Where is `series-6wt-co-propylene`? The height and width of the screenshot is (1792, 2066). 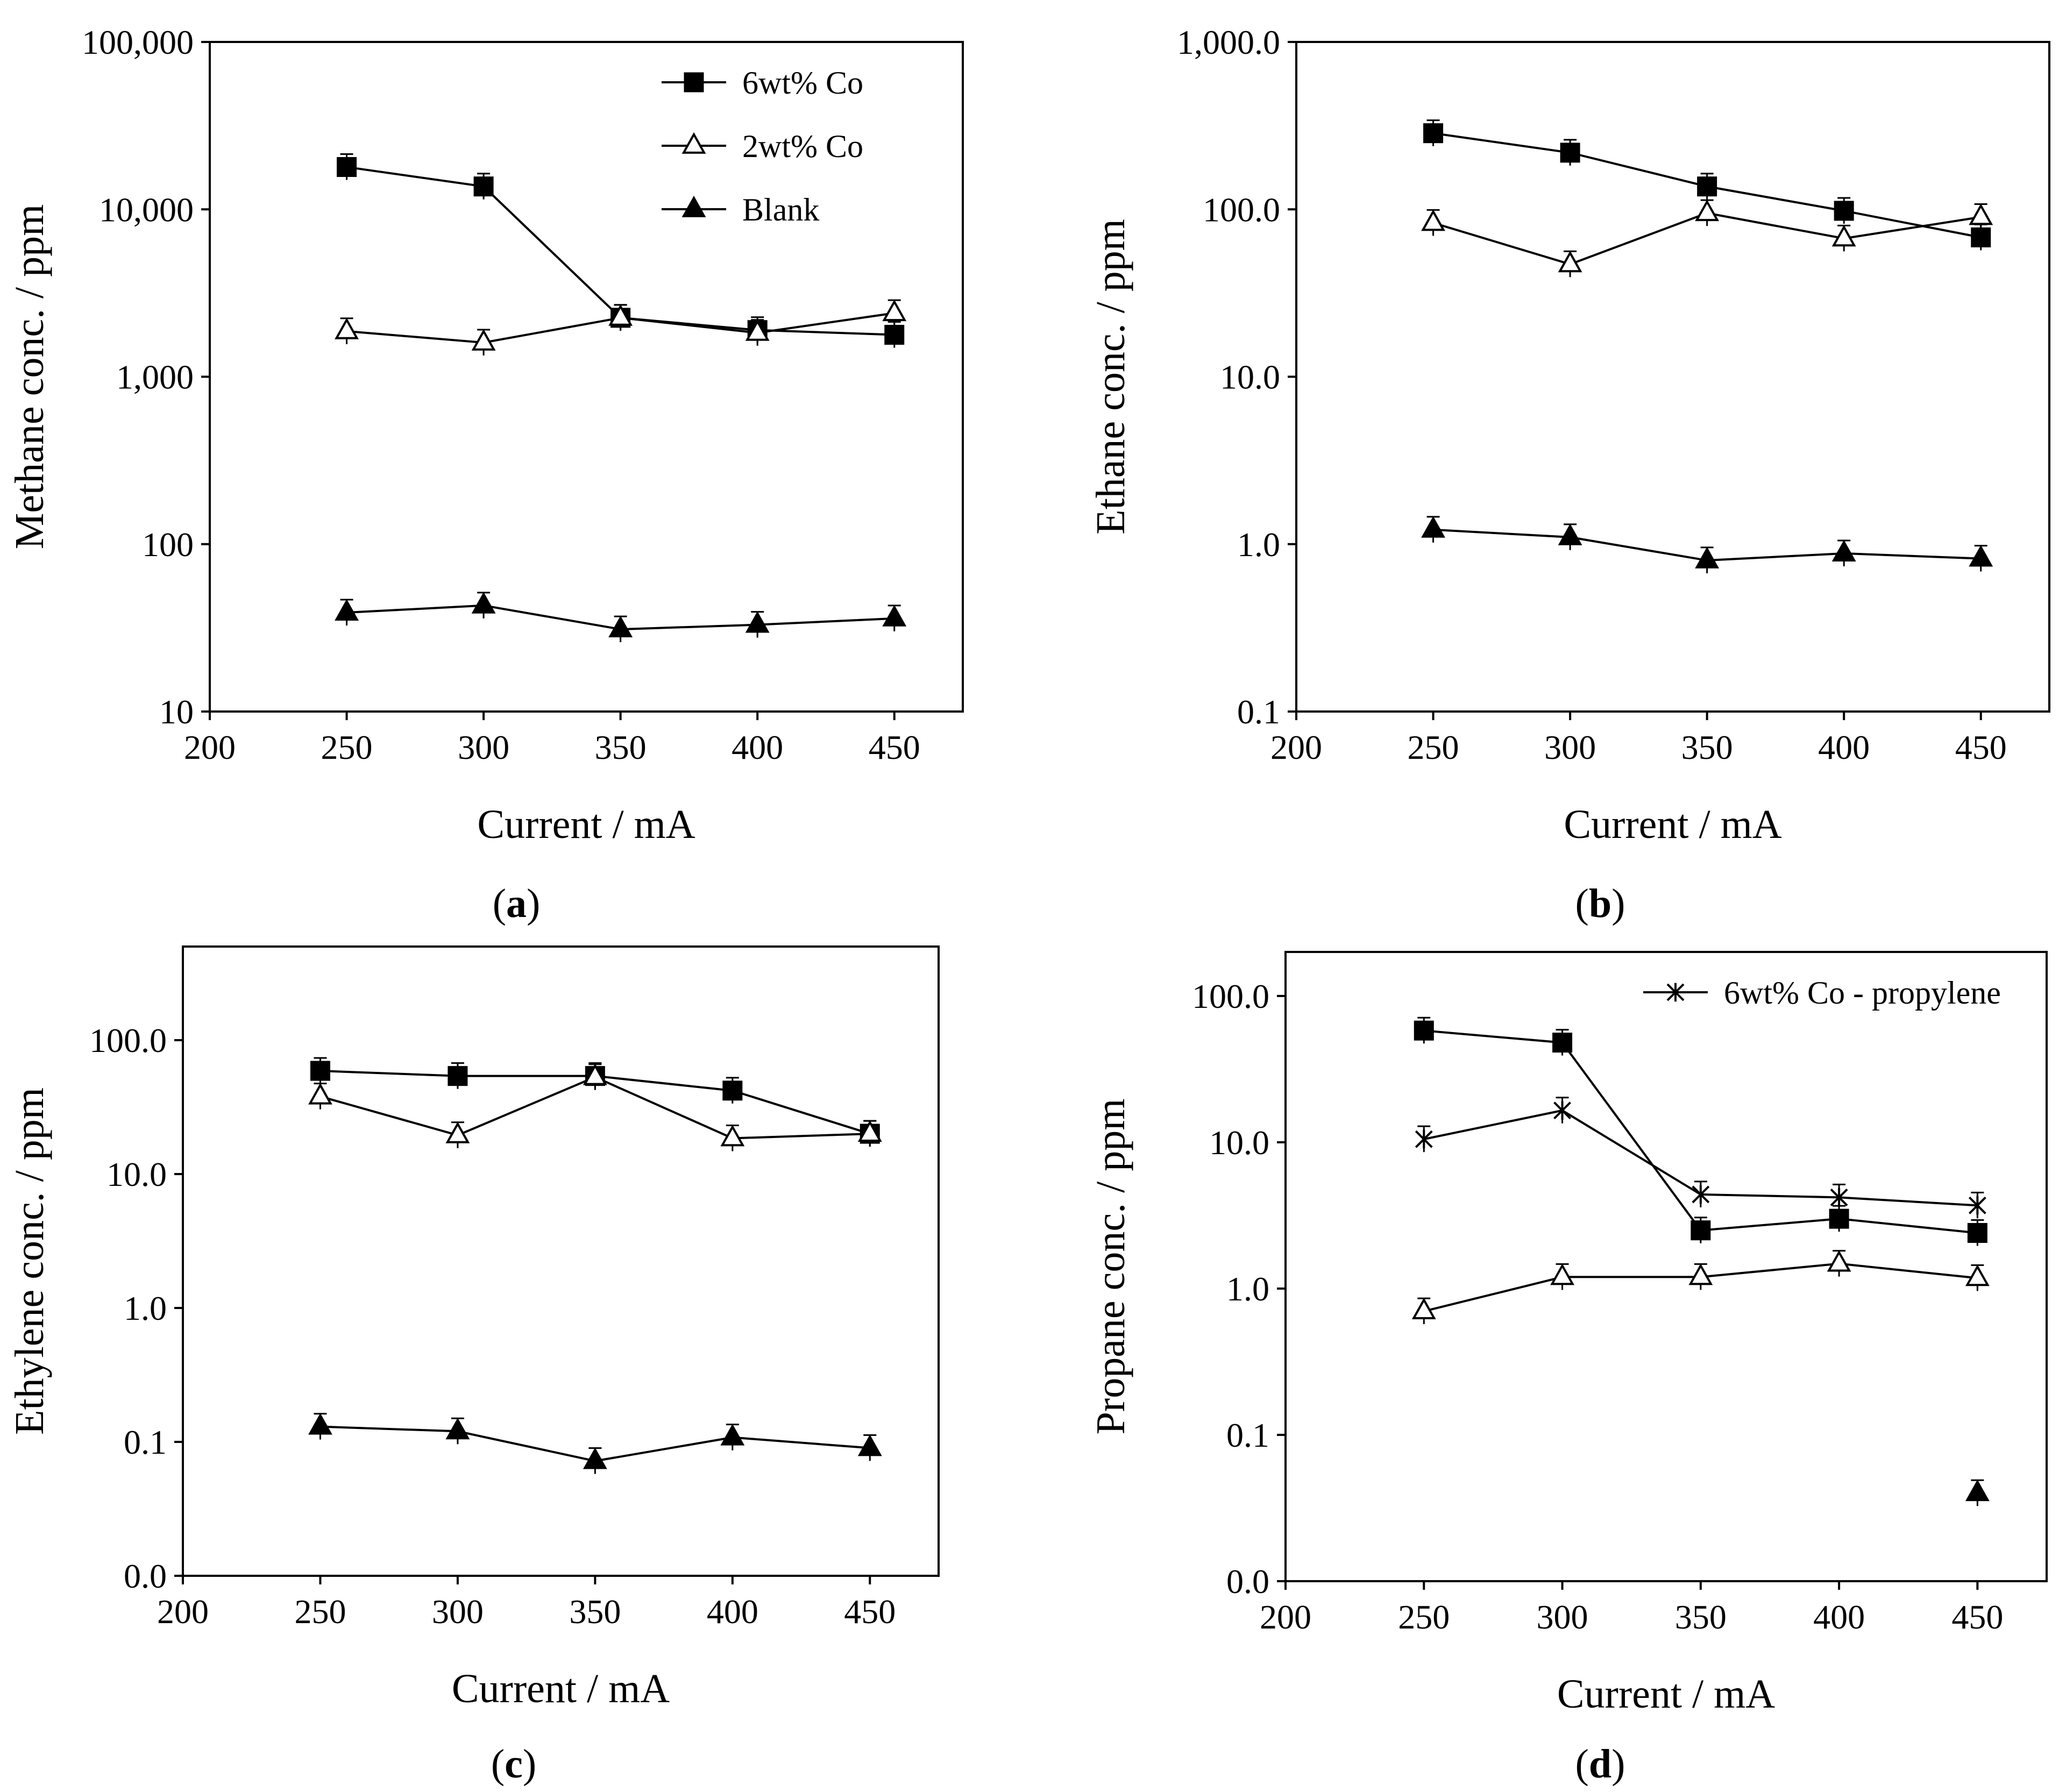 series-6wt-co-propylene is located at coordinates (1700, 1158).